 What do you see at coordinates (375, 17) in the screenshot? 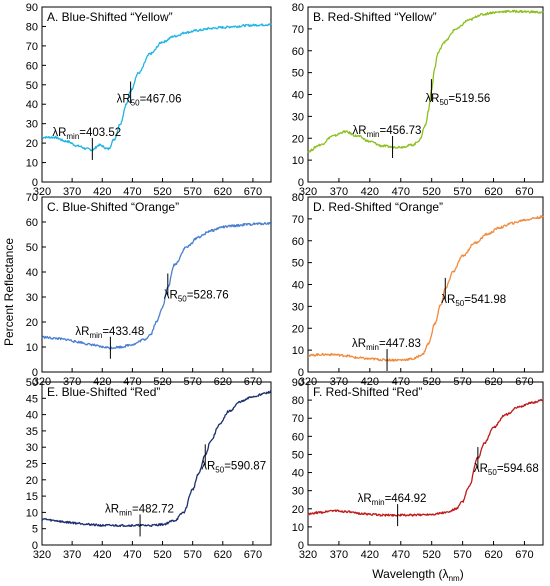
I see `panel-title: B. Red-Shifted “Yellow”` at bounding box center [375, 17].